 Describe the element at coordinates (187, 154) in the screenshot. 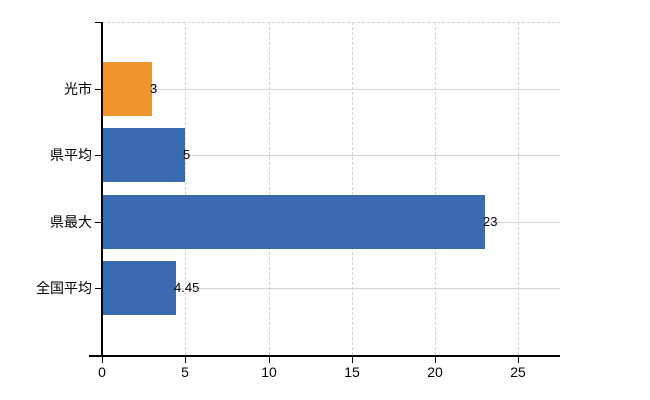

I see `bar-value-label: 5` at that location.